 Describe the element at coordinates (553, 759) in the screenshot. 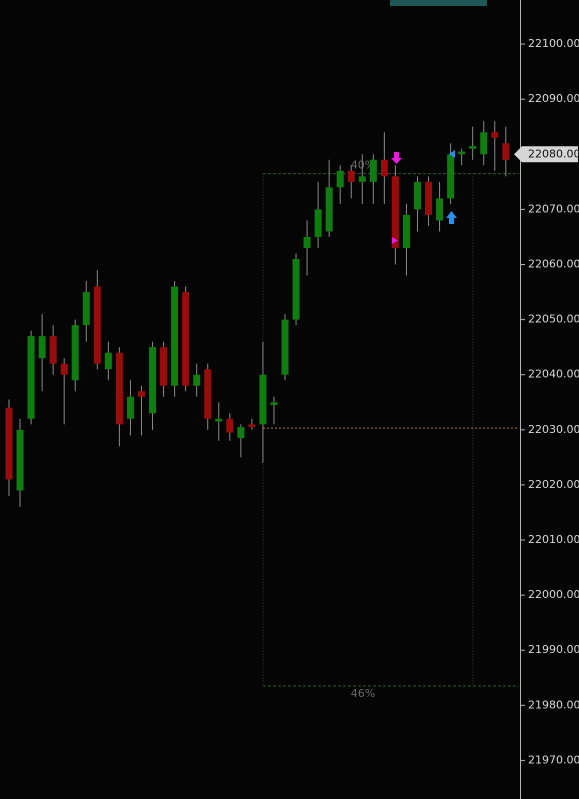

I see `y-tick-label: 21970.00` at that location.